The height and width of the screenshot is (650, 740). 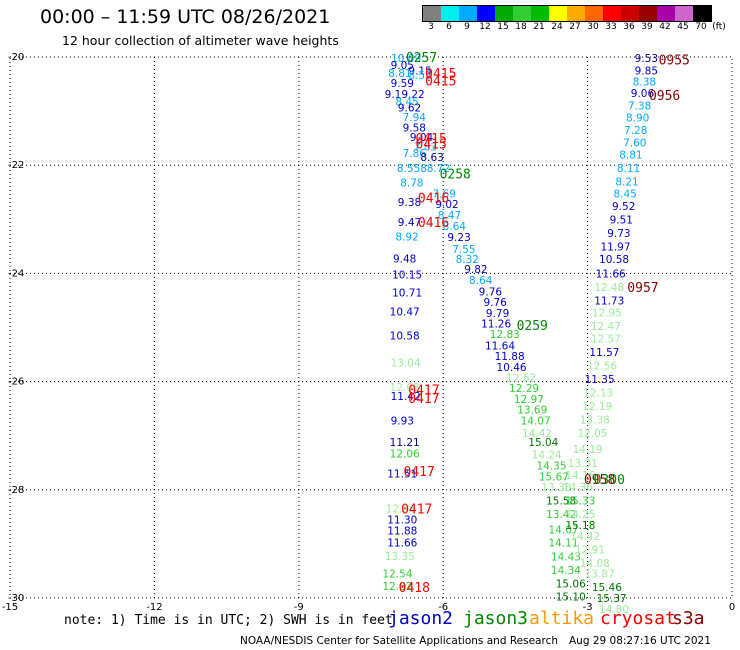 What do you see at coordinates (402, 422) in the screenshot?
I see `wave-height-point: 9.93` at bounding box center [402, 422].